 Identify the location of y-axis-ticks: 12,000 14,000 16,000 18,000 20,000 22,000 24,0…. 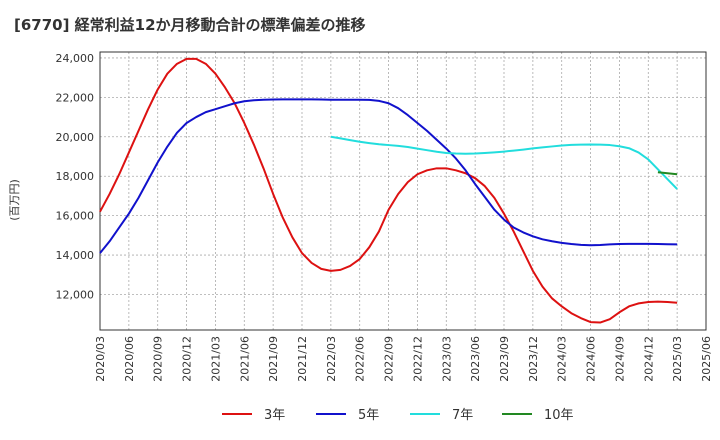
(75, 177).